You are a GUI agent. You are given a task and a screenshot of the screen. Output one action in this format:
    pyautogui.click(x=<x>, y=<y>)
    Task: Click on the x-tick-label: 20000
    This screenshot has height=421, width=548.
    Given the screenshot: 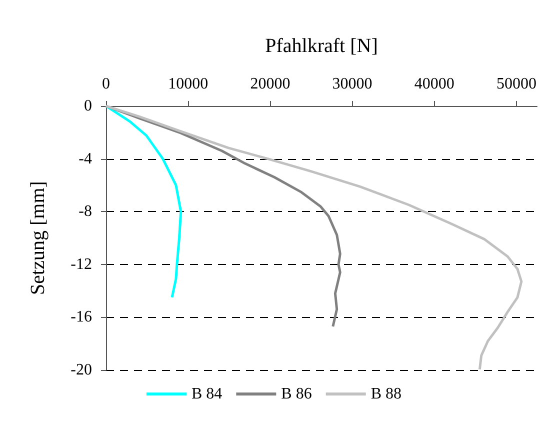 What is the action you would take?
    pyautogui.click(x=270, y=84)
    